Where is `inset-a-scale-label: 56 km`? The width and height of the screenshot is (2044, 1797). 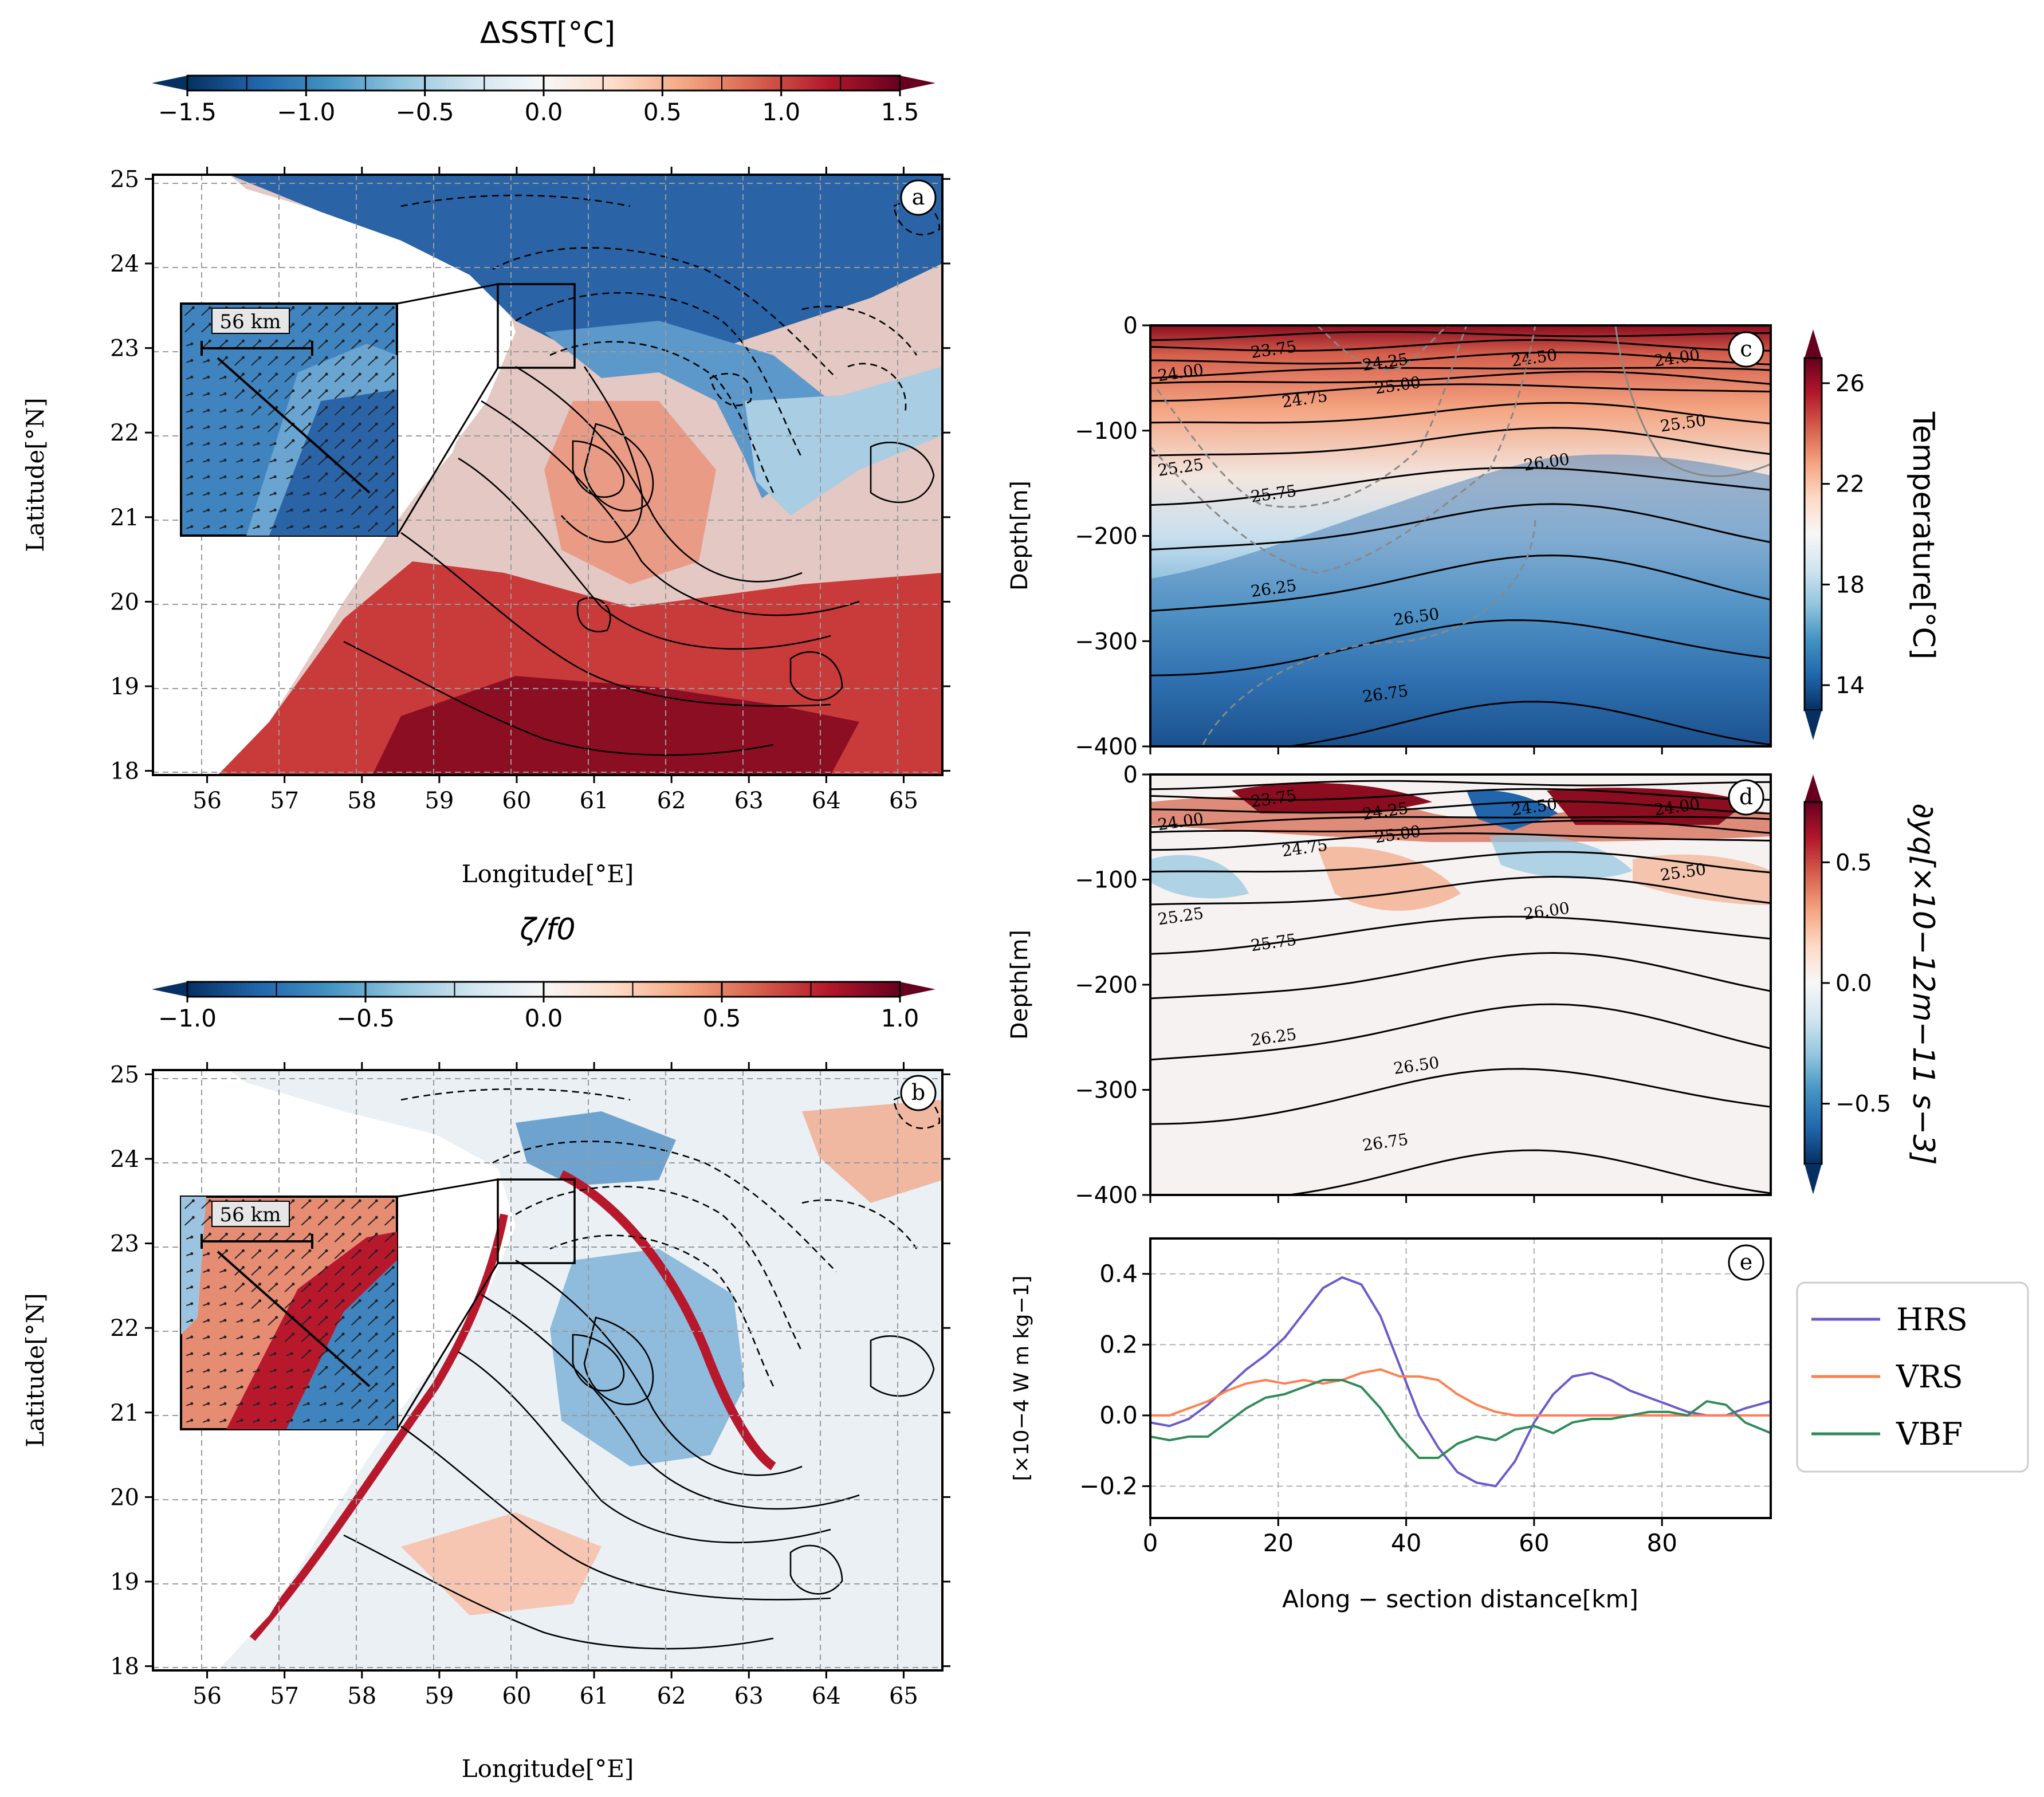 inset-a-scale-label: 56 km is located at coordinates (250, 321).